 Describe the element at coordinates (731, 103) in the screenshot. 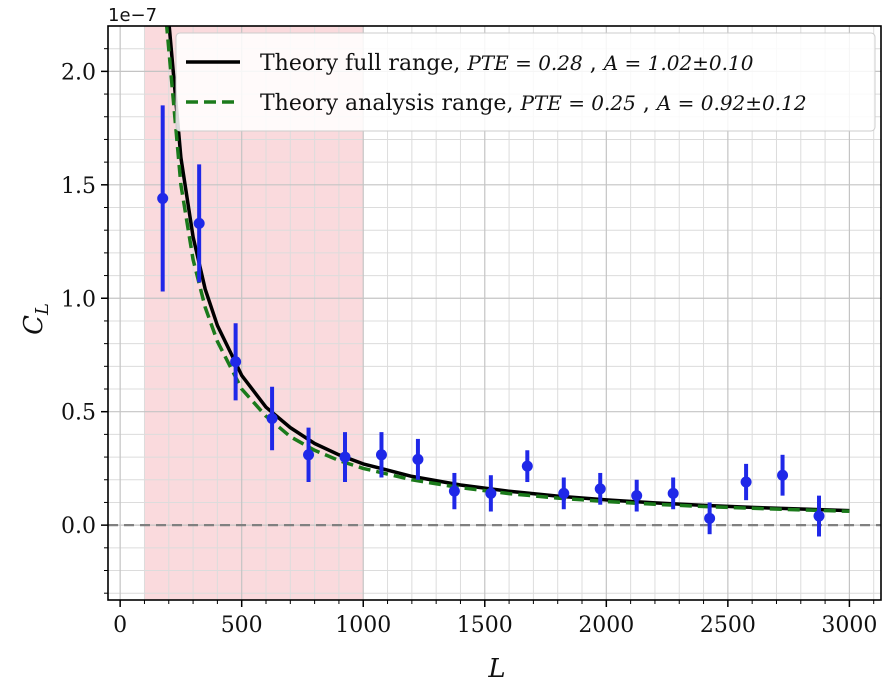

I see `legend-amp-analysis: A = 0.92±0.12` at that location.